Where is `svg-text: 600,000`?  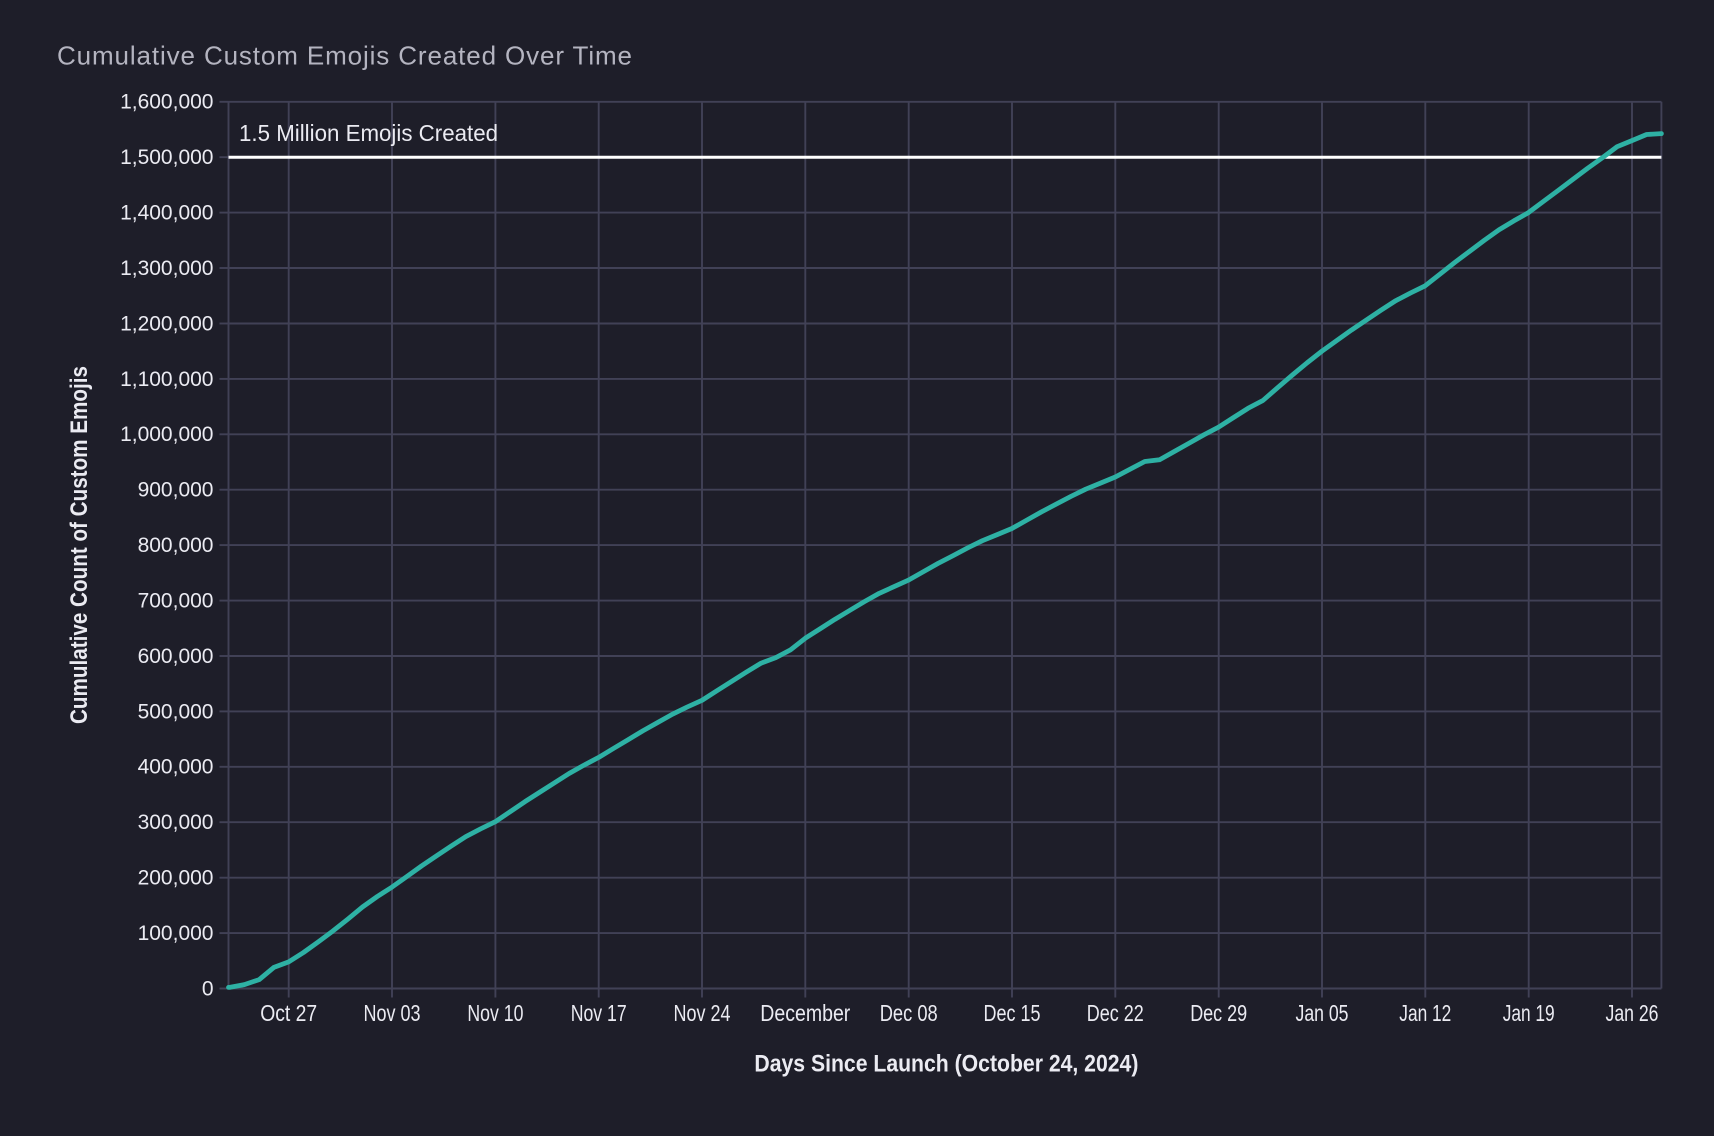
svg-text: 600,000 is located at coordinates (176, 656).